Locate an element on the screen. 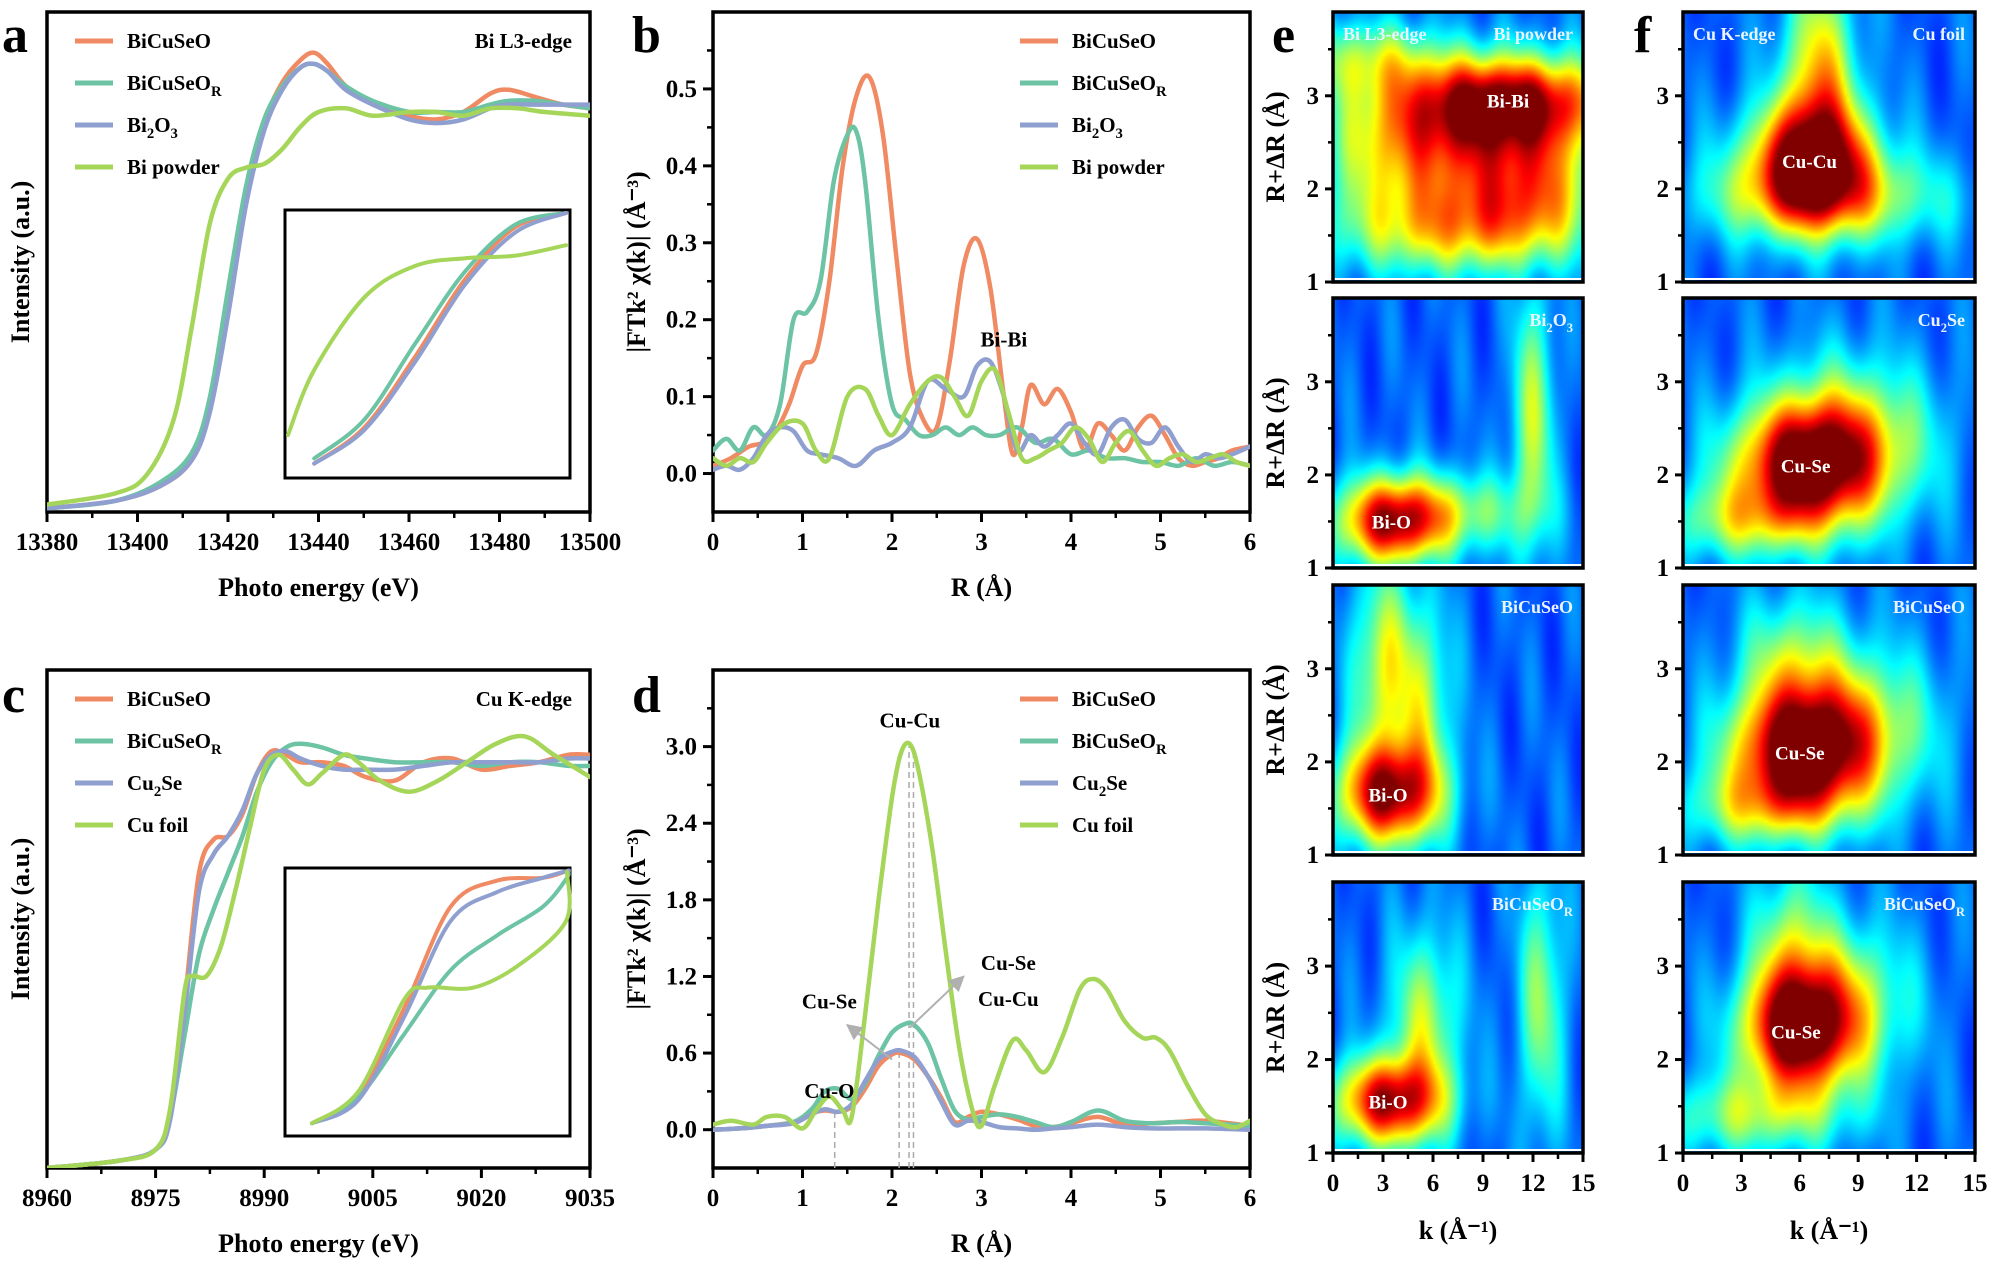 The image size is (1990, 1262). series-group is located at coordinates (318, 950).